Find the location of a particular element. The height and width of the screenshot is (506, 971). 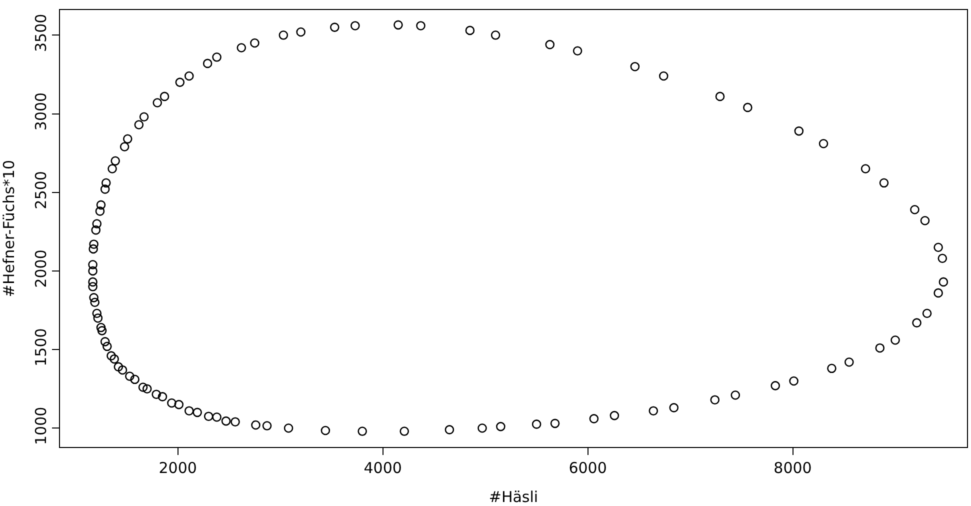

y-tick-label: 1500 is located at coordinates (41, 347).